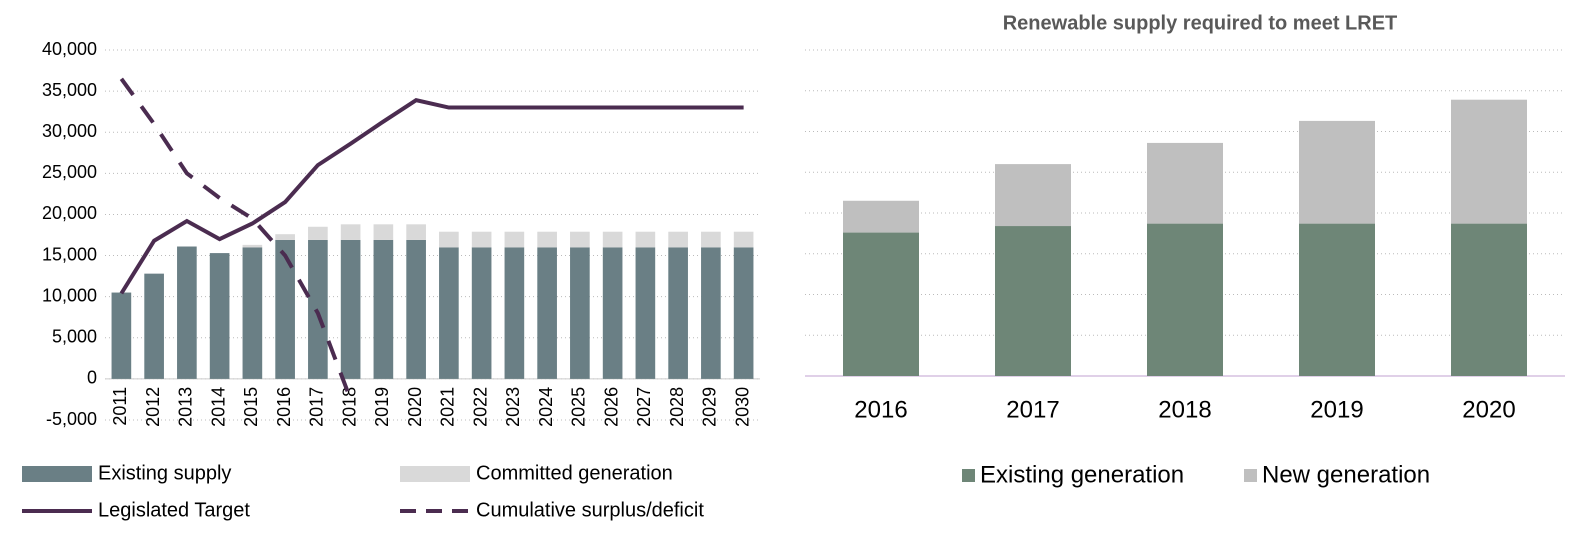 The width and height of the screenshot is (1584, 534). I want to click on x-tick-label: 2024, so click(546, 407).